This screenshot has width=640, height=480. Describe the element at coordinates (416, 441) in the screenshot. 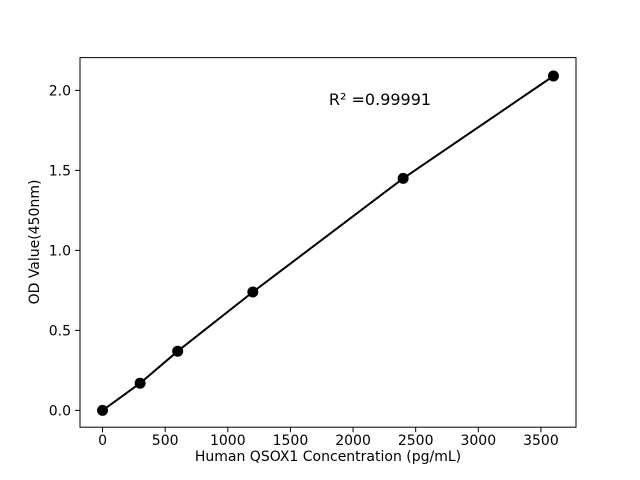

I see `x-axis-tick-label: 2500` at that location.